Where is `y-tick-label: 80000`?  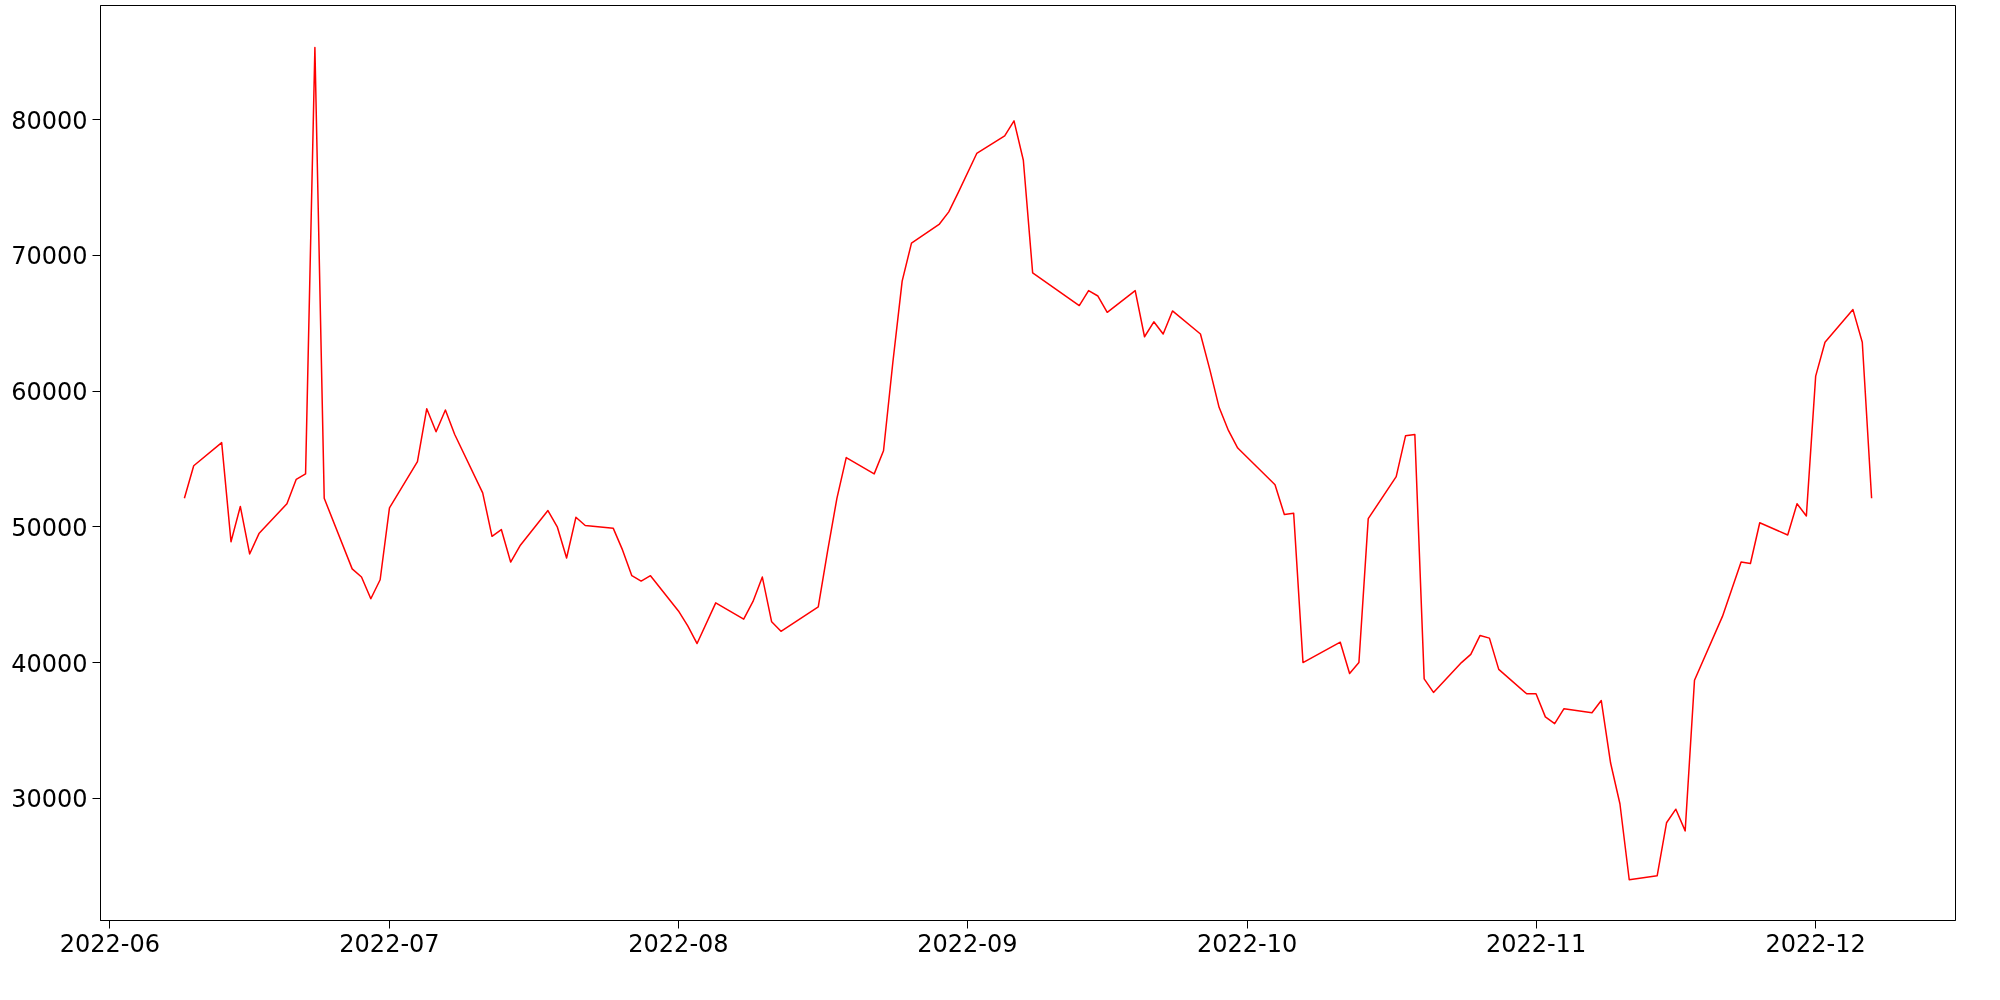 y-tick-label: 80000 is located at coordinates (49, 120).